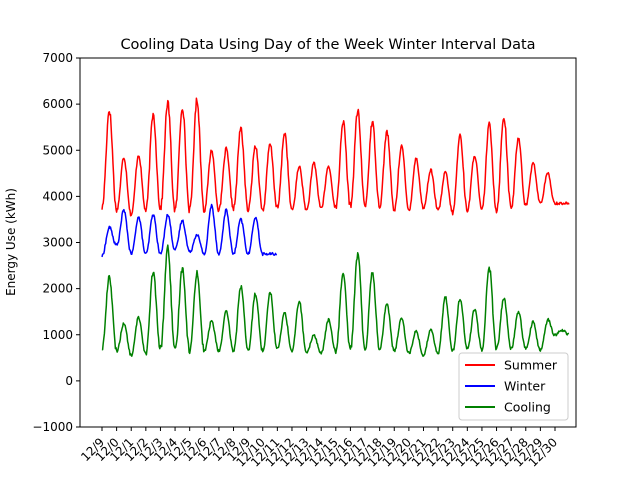  Describe the element at coordinates (189, 230) in the screenshot. I see `series-line-winter` at that location.